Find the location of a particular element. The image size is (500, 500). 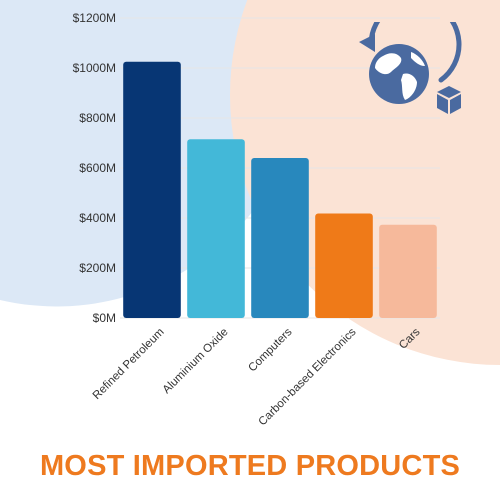

y-tick-label: $0M is located at coordinates (104, 318).